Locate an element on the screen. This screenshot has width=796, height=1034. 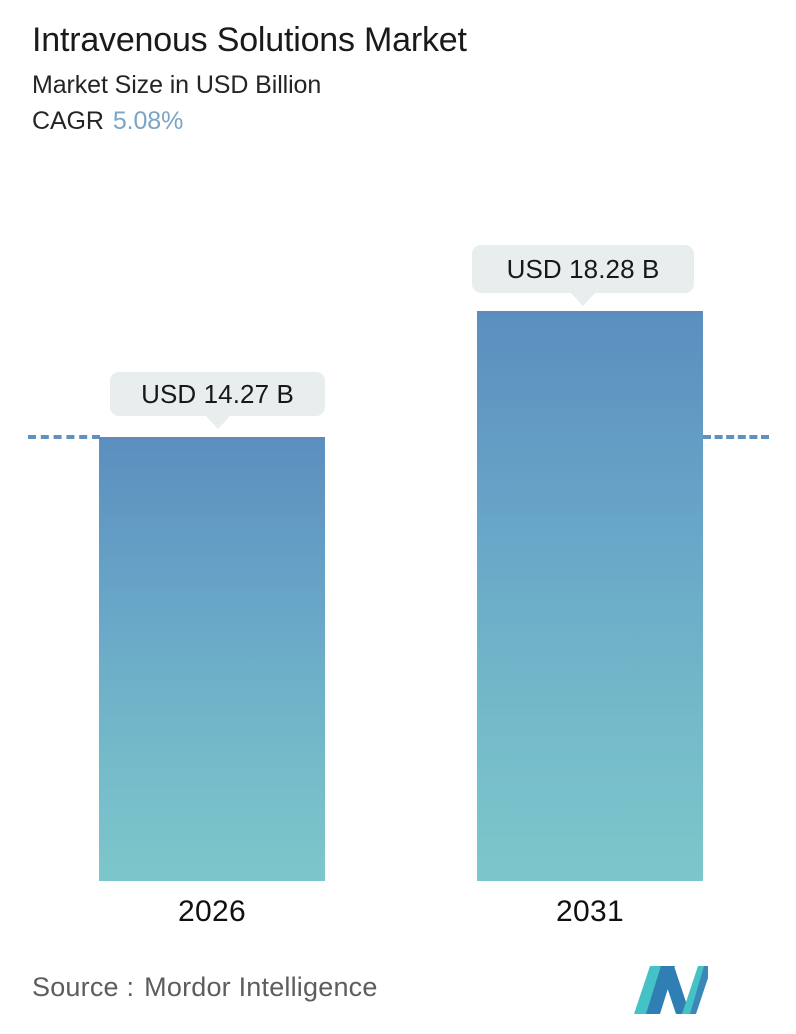
source-line: Source : Mordor Intelligence is located at coordinates (205, 987).